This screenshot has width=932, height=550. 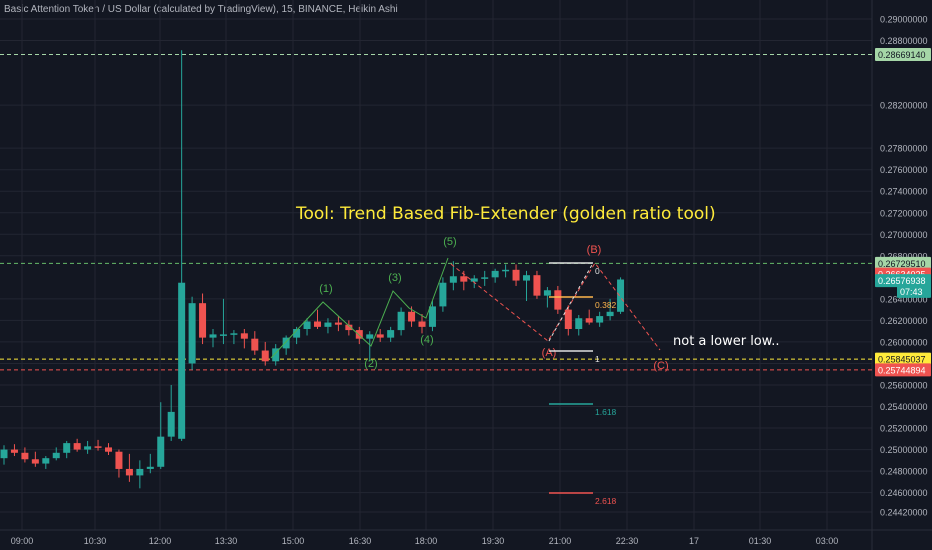 What do you see at coordinates (904, 429) in the screenshot?
I see `price-tick-label: 0.25200000` at bounding box center [904, 429].